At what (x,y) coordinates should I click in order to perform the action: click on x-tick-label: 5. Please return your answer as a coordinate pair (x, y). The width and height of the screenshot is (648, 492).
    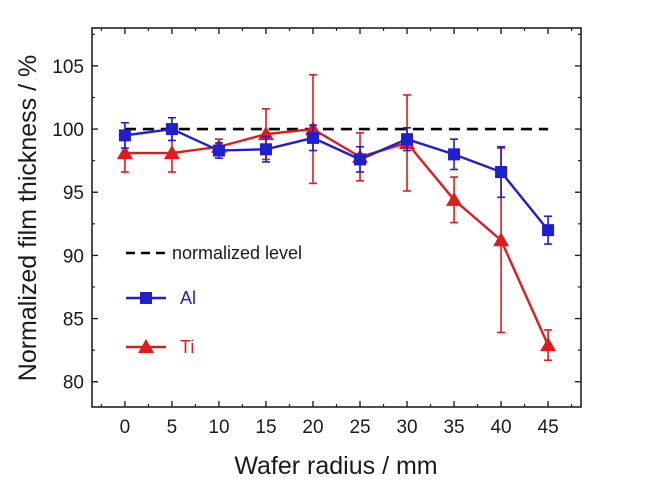
    Looking at the image, I should click on (172, 427).